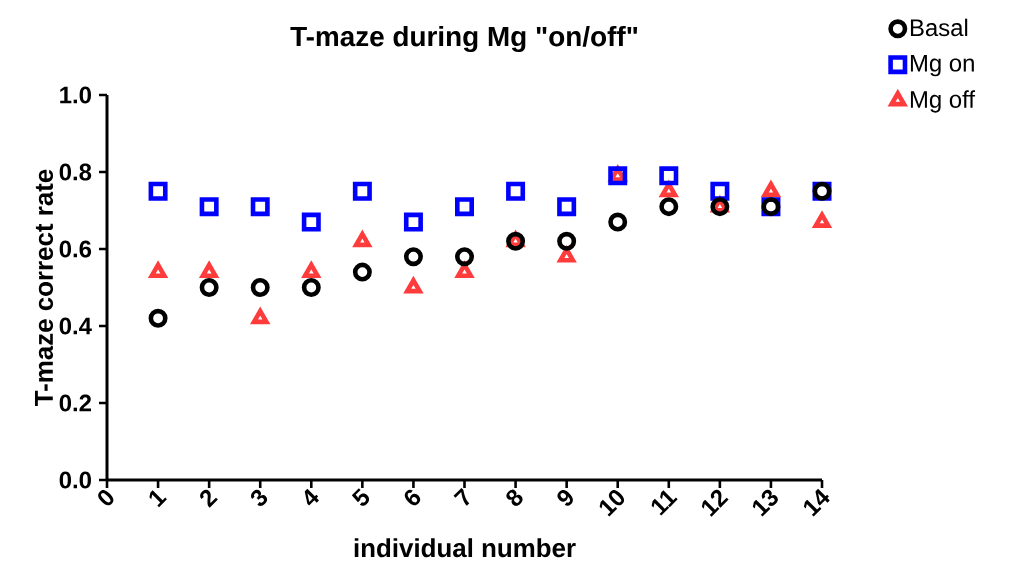 This screenshot has height=584, width=1020. I want to click on x-tick-label: 7, so click(461, 496).